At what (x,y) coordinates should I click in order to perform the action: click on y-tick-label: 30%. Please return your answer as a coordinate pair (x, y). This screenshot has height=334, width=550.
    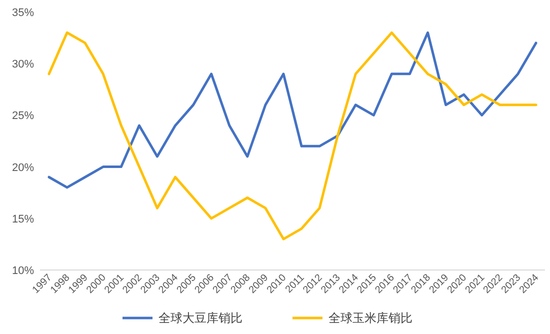
    Looking at the image, I should click on (23, 64).